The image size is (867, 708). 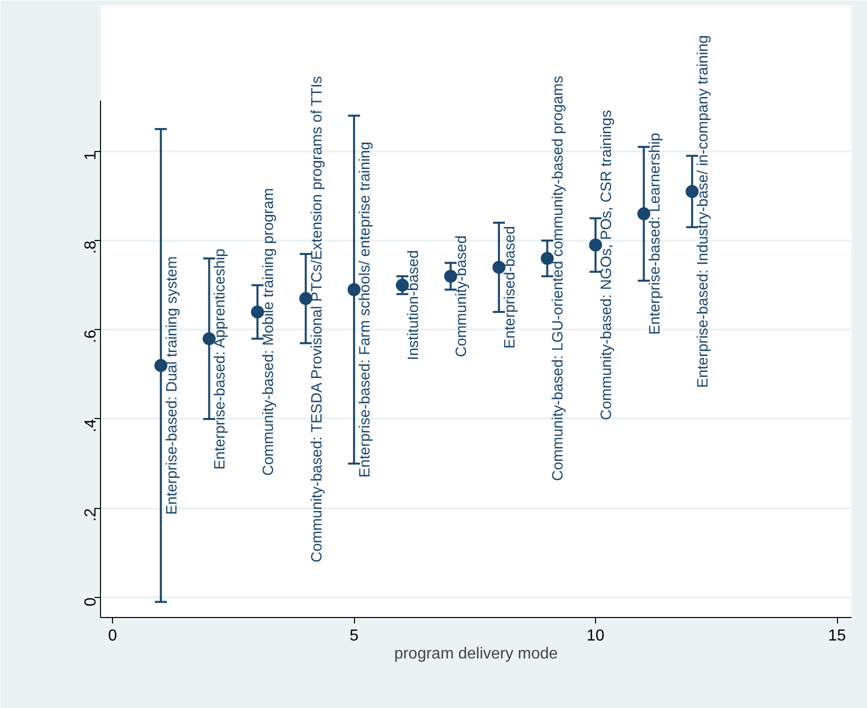 I want to click on annotation: Institution-based, so click(x=413, y=305).